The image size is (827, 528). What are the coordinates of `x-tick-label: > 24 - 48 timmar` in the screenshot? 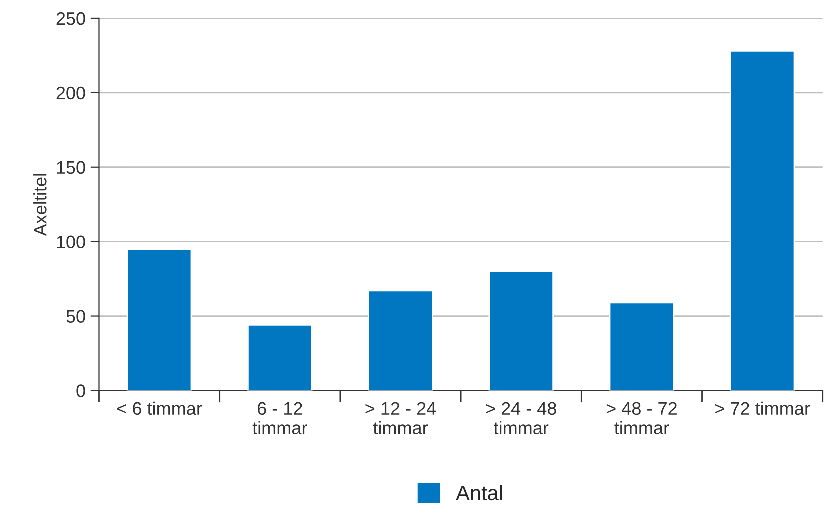 It's located at (521, 418).